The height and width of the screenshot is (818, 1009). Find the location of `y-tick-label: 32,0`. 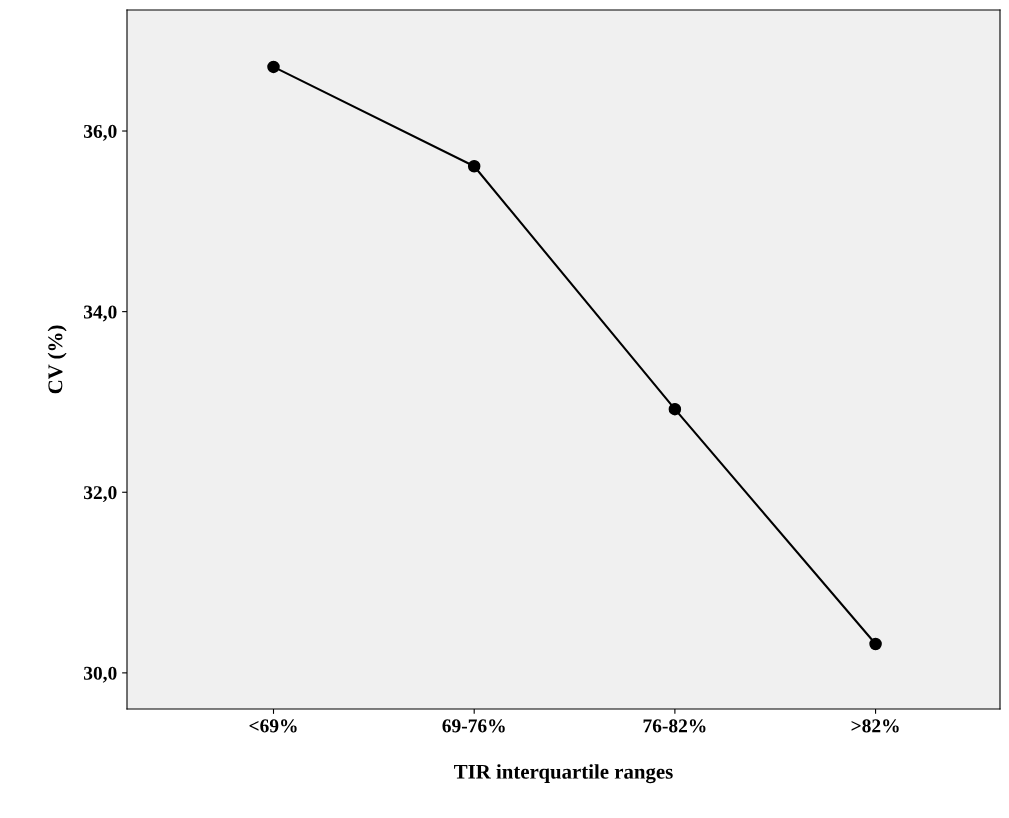

y-tick-label: 32,0 is located at coordinates (100, 494).